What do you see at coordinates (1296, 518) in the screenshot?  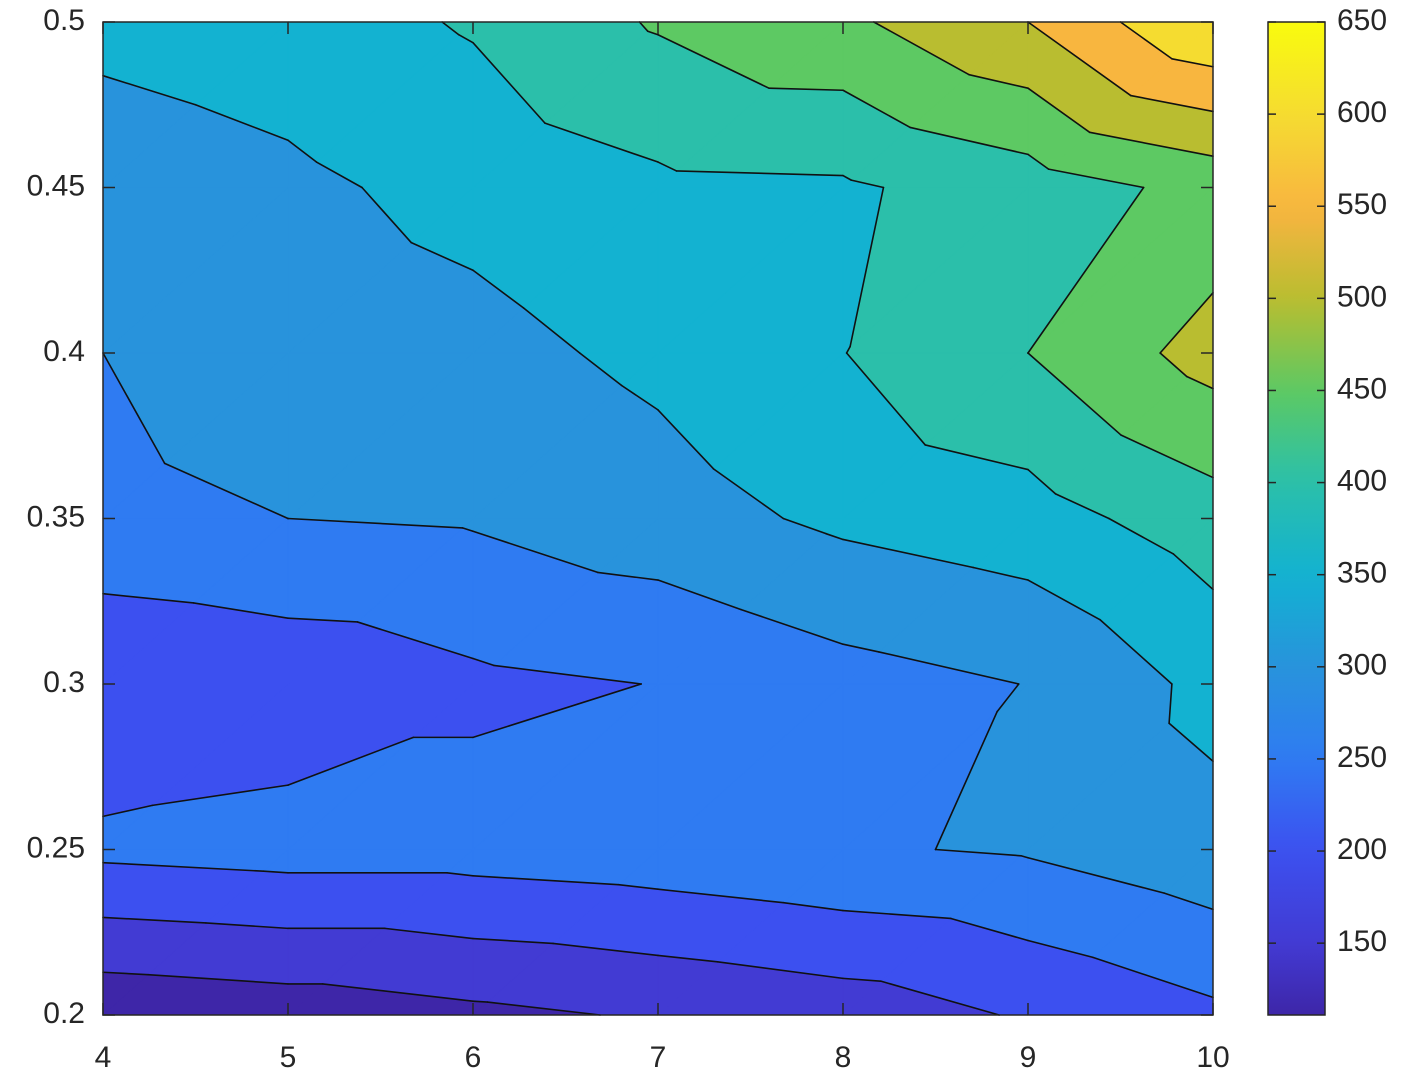 I see `colorbar` at bounding box center [1296, 518].